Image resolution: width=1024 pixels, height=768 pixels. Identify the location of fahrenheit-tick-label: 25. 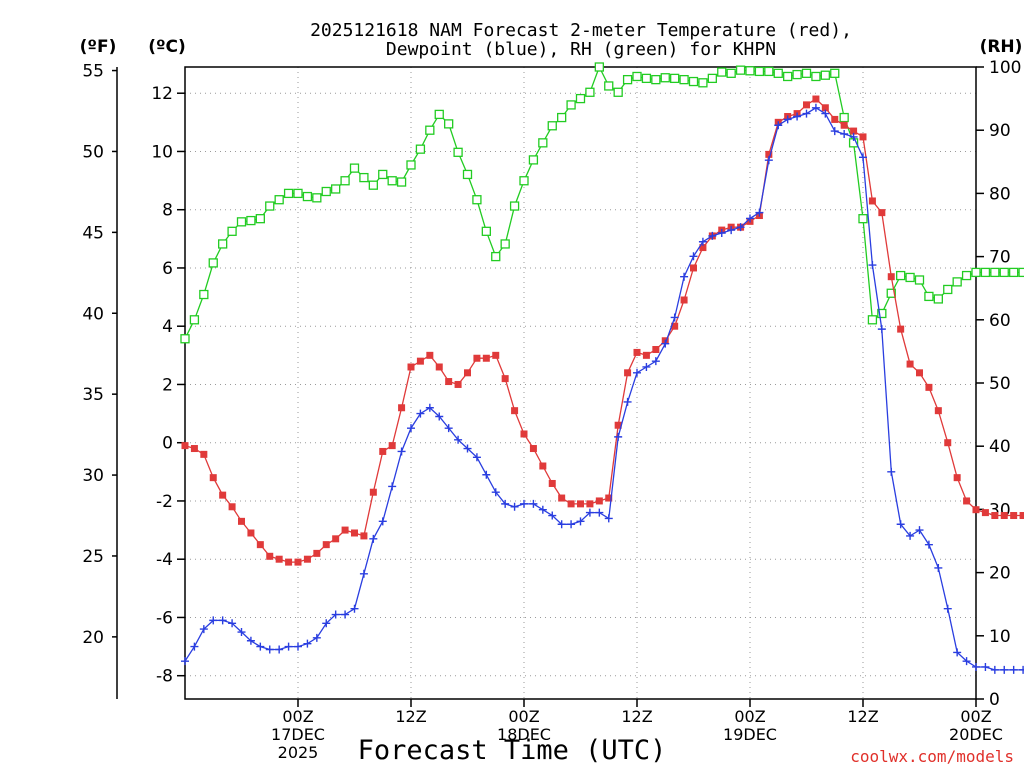
(93, 557).